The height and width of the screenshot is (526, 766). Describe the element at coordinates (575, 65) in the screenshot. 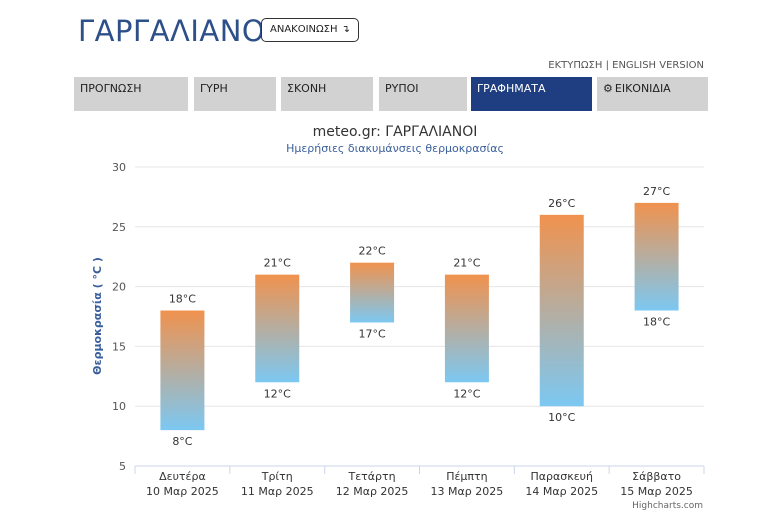

I see `print-link: ΕΚΤΥΠΩΣΗ` at that location.